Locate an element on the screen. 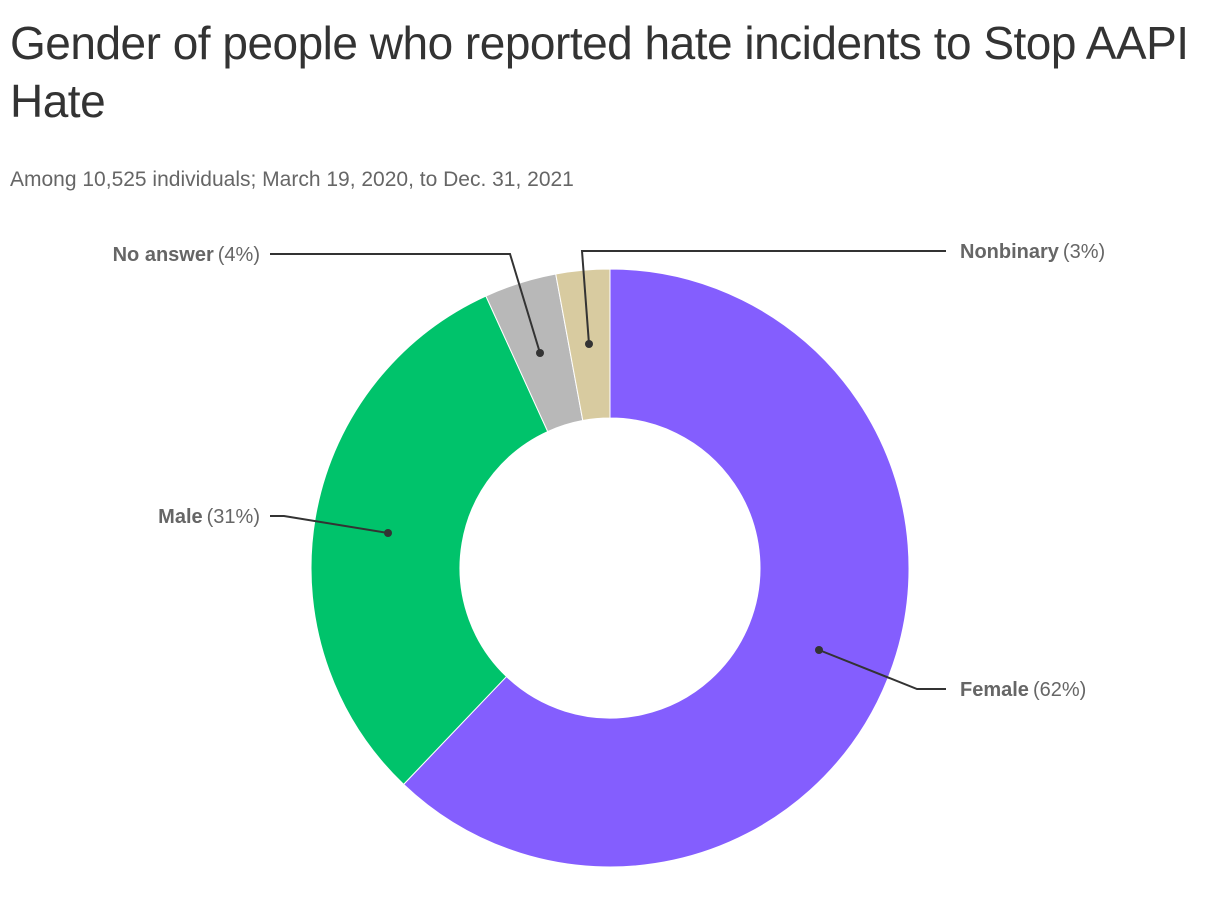  slice-male is located at coordinates (429, 540).